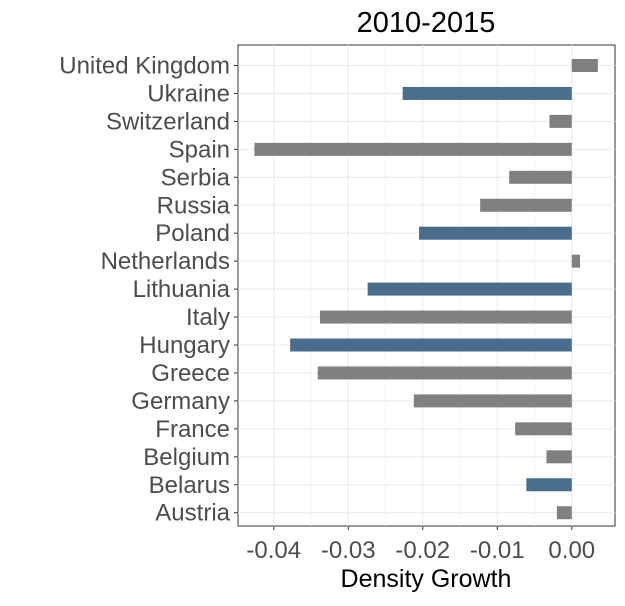 The height and width of the screenshot is (606, 625). Describe the element at coordinates (571, 550) in the screenshot. I see `x-tick-label: 0.00` at that location.